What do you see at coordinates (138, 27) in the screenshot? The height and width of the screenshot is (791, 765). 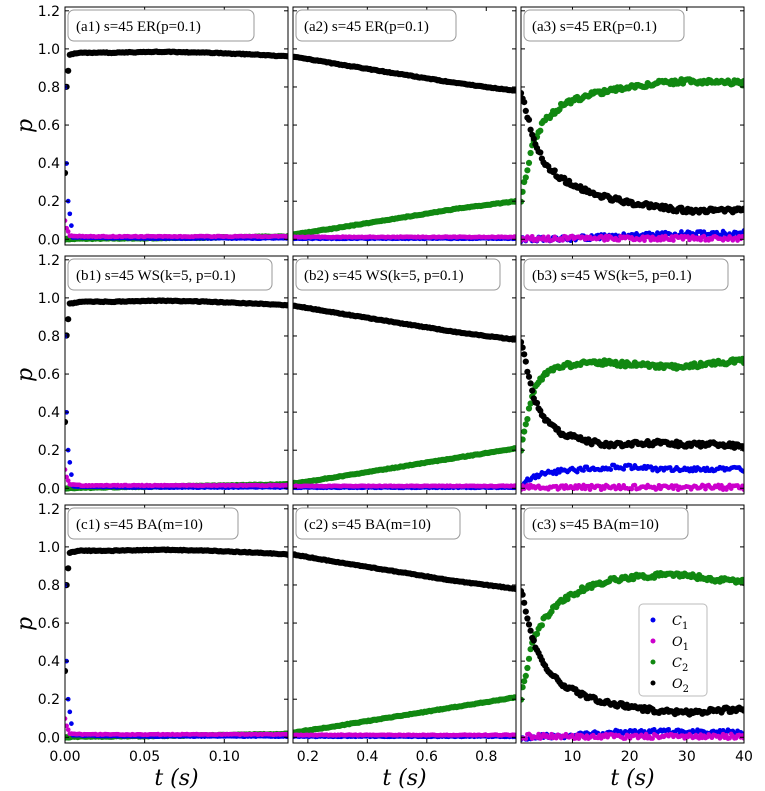 I see `panel-label: (a1) s=45 ER(p=0.1)` at bounding box center [138, 27].